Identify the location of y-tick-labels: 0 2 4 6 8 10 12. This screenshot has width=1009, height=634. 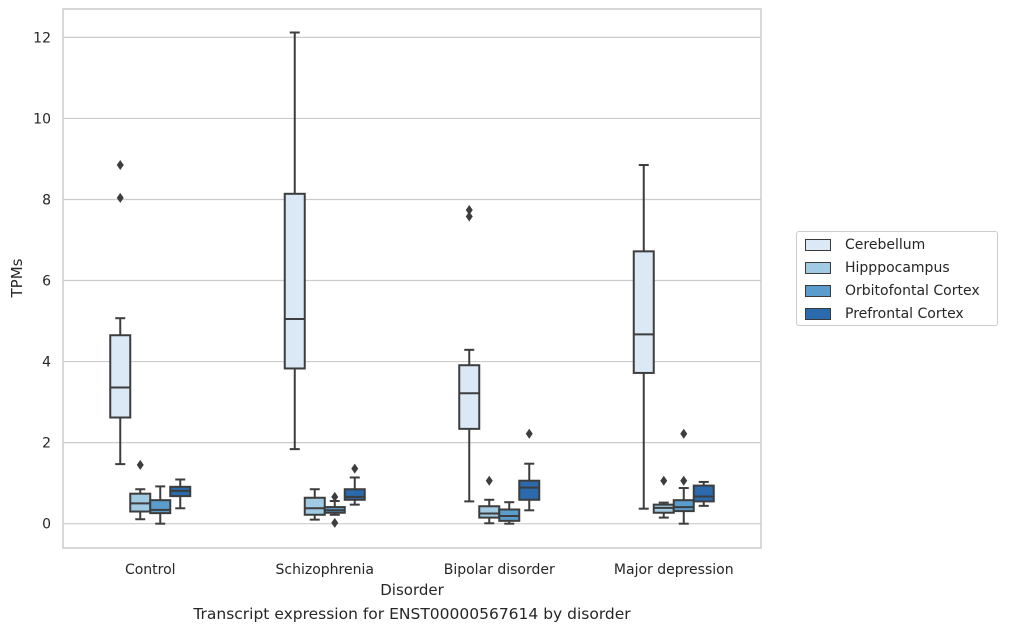
(42, 281).